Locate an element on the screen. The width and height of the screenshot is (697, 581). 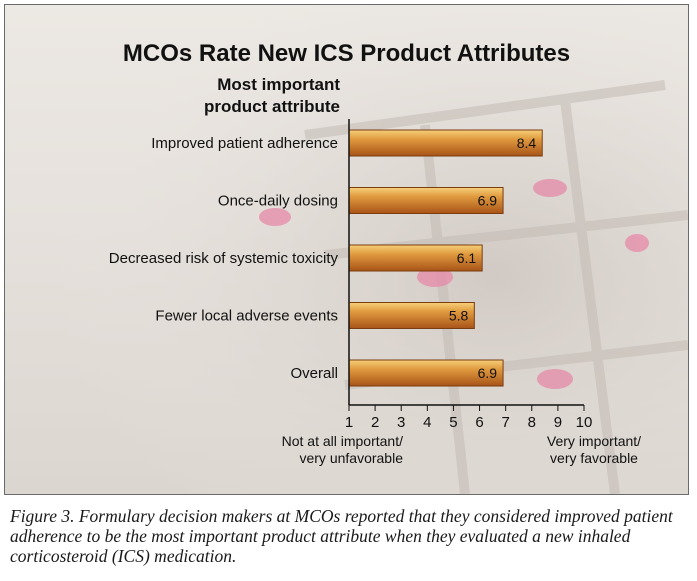
x-tick-label: 7 is located at coordinates (505, 422).